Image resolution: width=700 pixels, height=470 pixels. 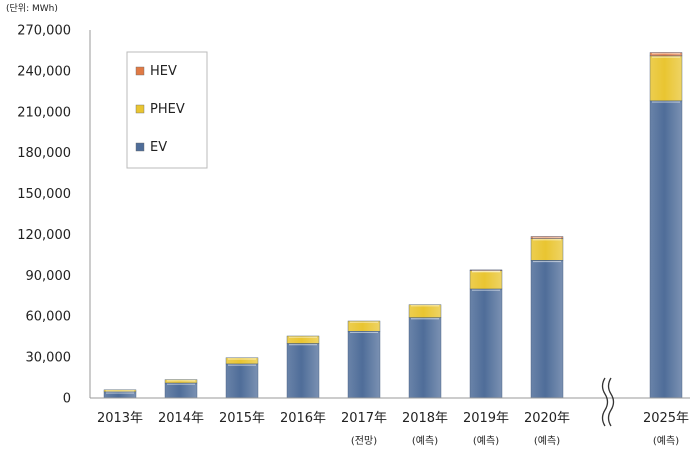 What do you see at coordinates (364, 418) in the screenshot?
I see `x-tick-label: 2017年` at bounding box center [364, 418].